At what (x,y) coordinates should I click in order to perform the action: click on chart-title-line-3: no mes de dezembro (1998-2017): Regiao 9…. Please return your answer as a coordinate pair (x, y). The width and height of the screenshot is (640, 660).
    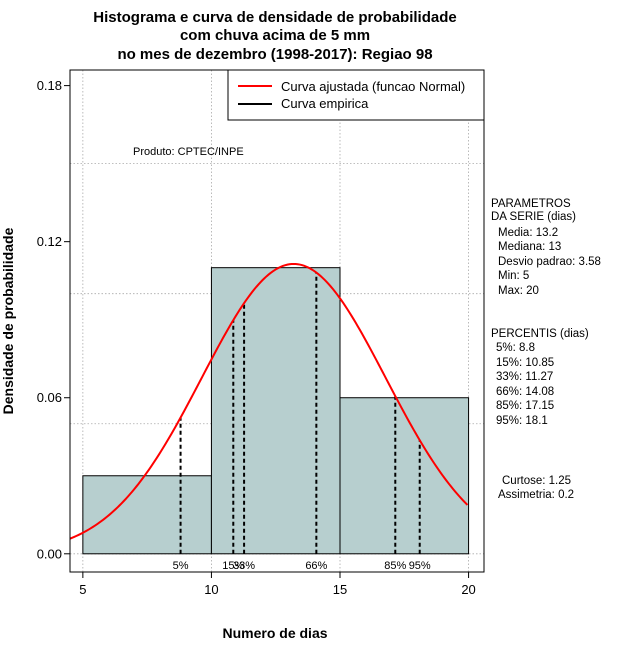
    Looking at the image, I should click on (274, 54).